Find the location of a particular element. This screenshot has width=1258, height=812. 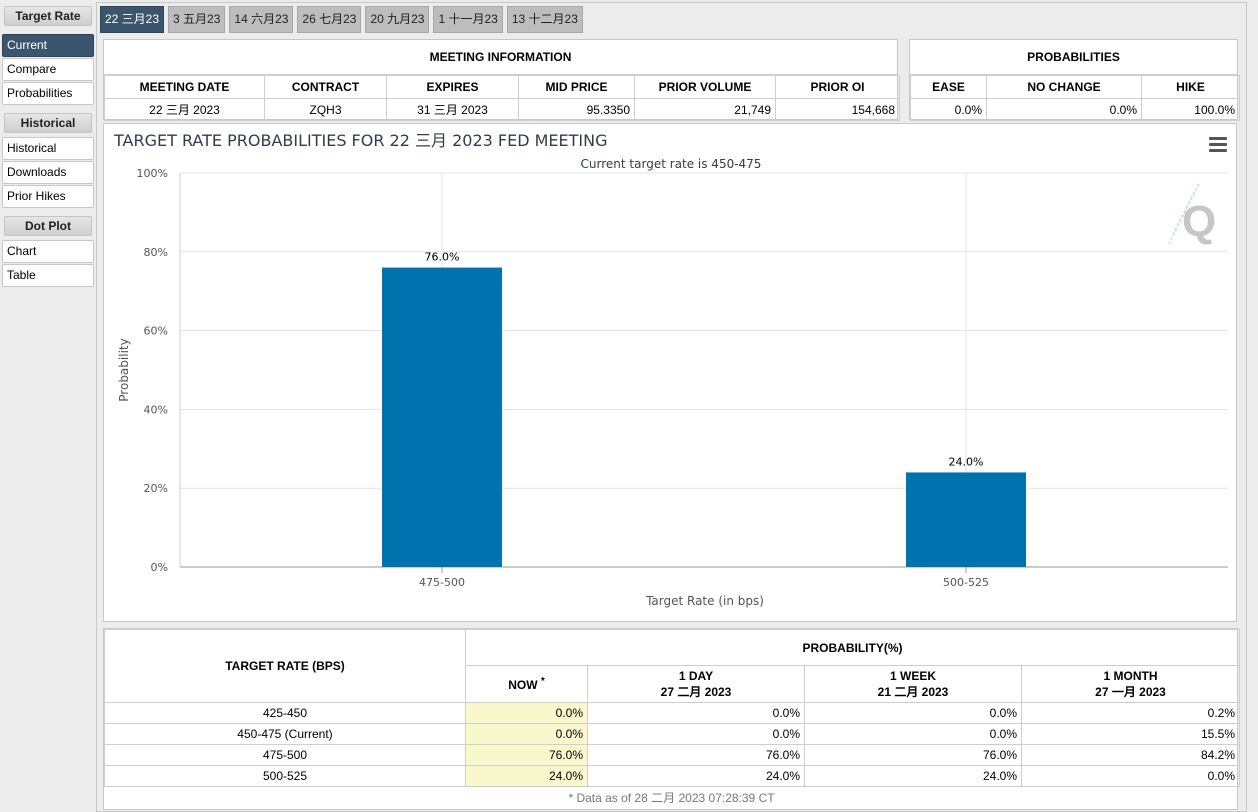

nav-header-target-rate: Target Rate is located at coordinates (48, 16).